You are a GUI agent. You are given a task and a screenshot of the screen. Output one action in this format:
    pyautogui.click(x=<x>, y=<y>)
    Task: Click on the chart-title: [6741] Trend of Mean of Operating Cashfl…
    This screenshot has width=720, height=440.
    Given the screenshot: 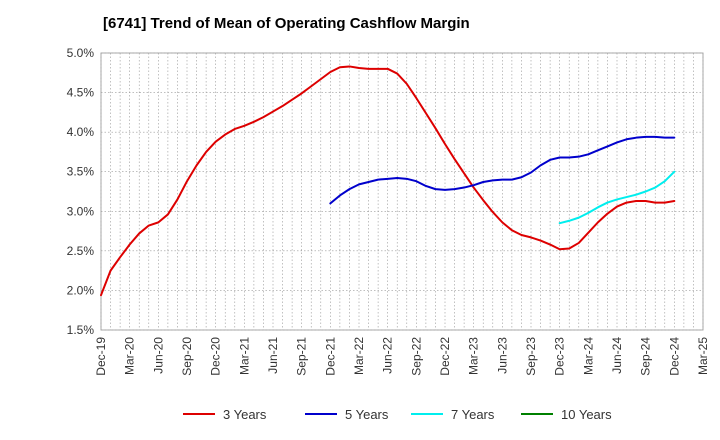 What is the action you would take?
    pyautogui.click(x=286, y=23)
    